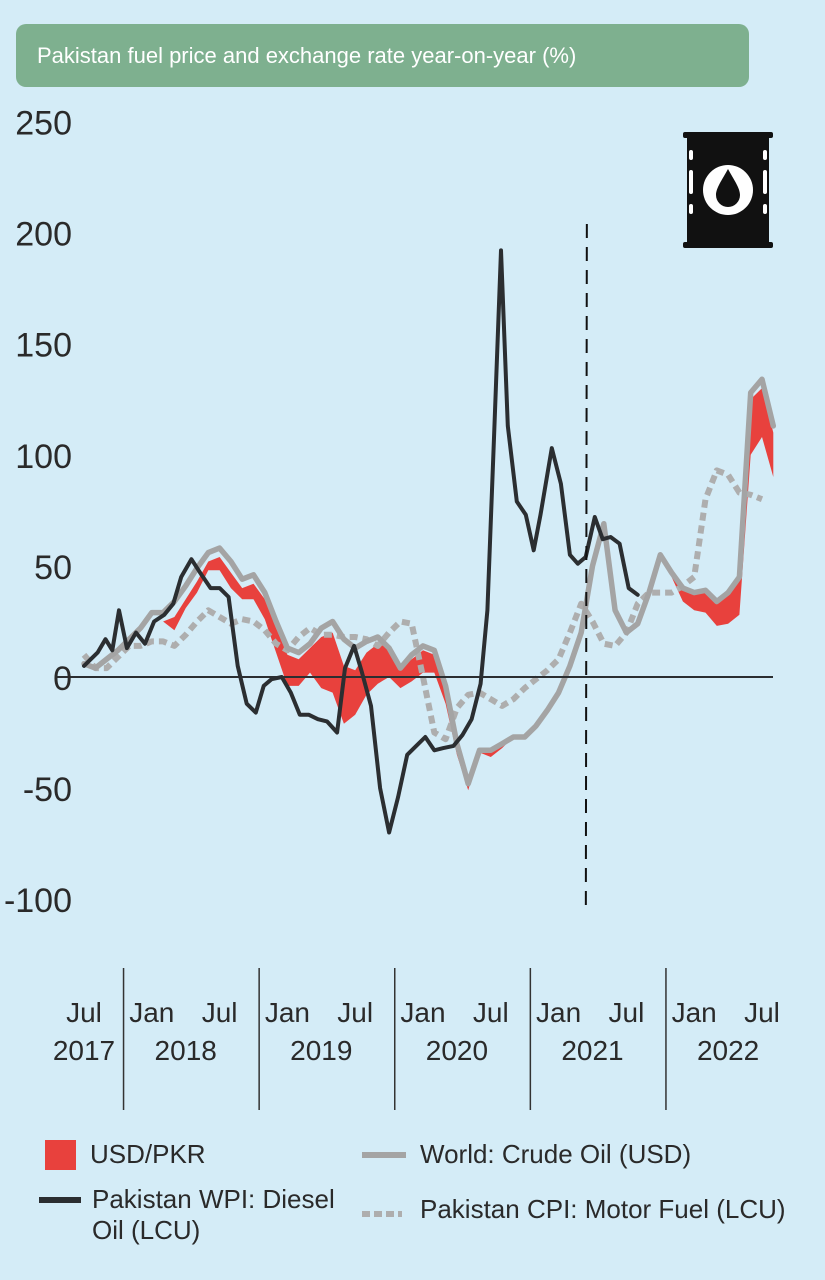  Describe the element at coordinates (213, 1214) in the screenshot. I see `legend-label-wpi: Pakistan WPI: Diesel Oil (LCU)` at that location.